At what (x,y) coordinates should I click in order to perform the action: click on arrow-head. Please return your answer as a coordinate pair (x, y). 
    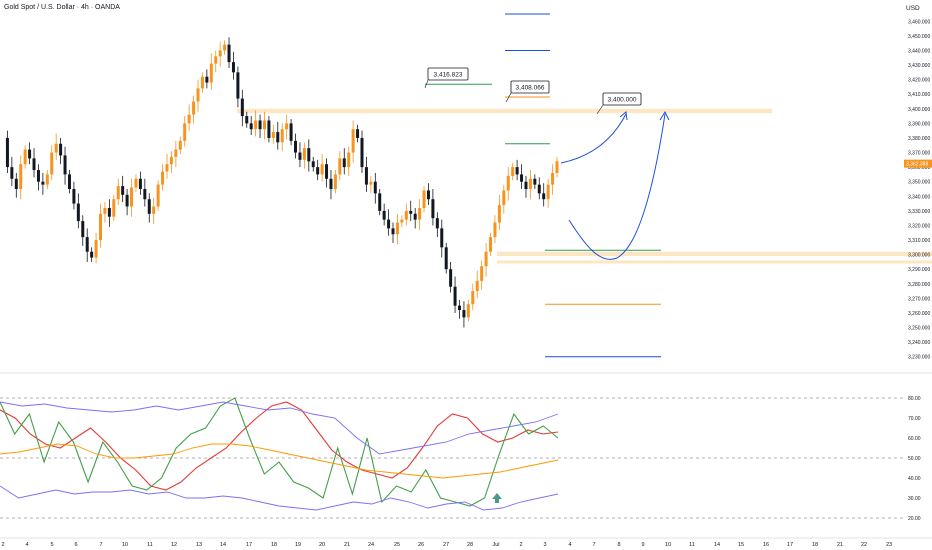
    Looking at the image, I should click on (664, 115).